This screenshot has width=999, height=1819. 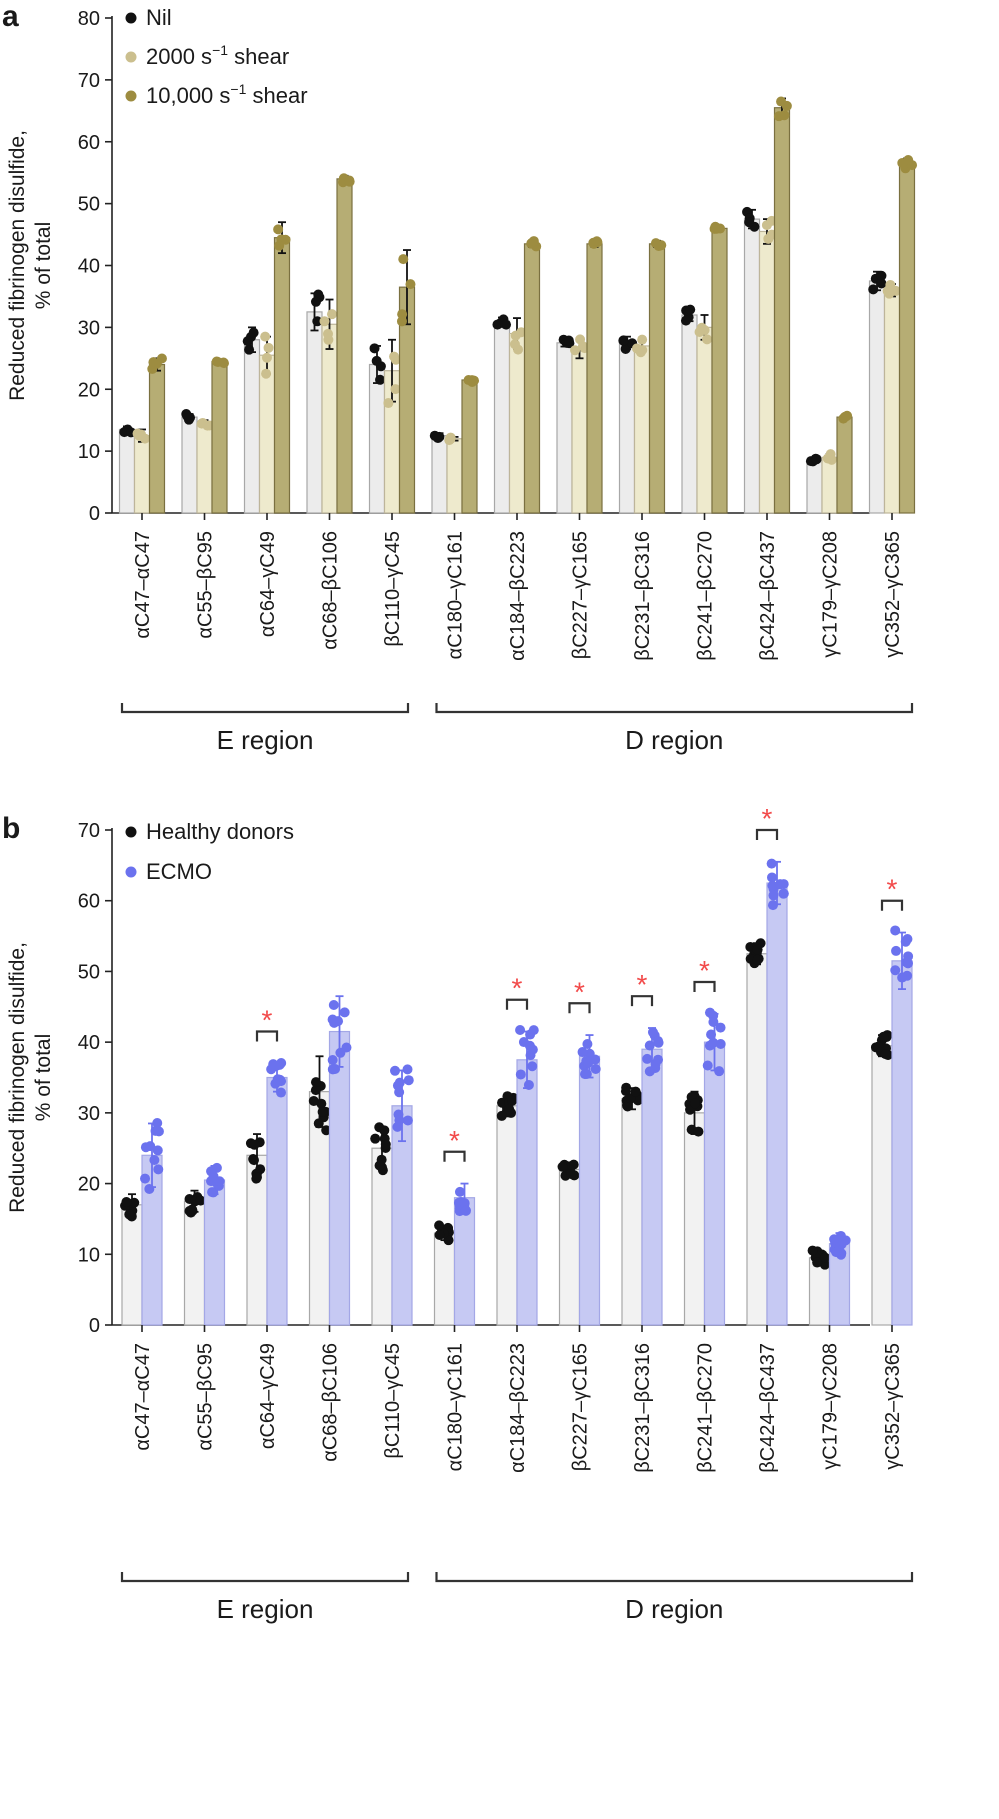 What do you see at coordinates (89, 267) in the screenshot?
I see `y-tick-label: 40` at bounding box center [89, 267].